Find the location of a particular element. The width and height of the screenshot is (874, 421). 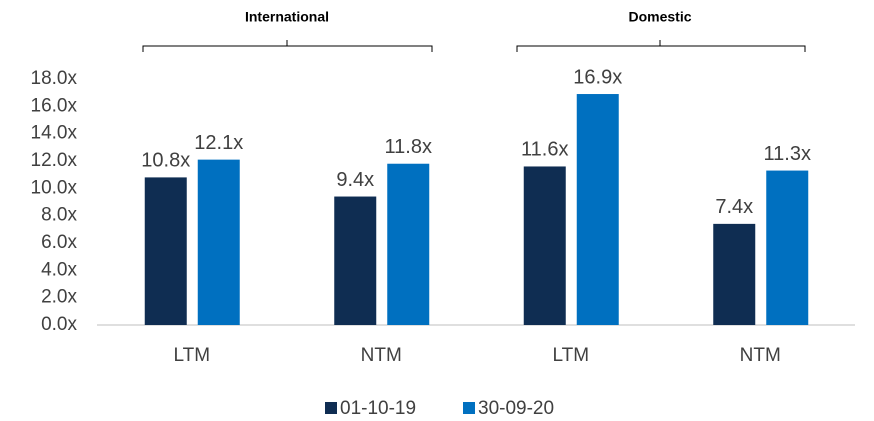

legend-label: 30-09-20 is located at coordinates (516, 408).